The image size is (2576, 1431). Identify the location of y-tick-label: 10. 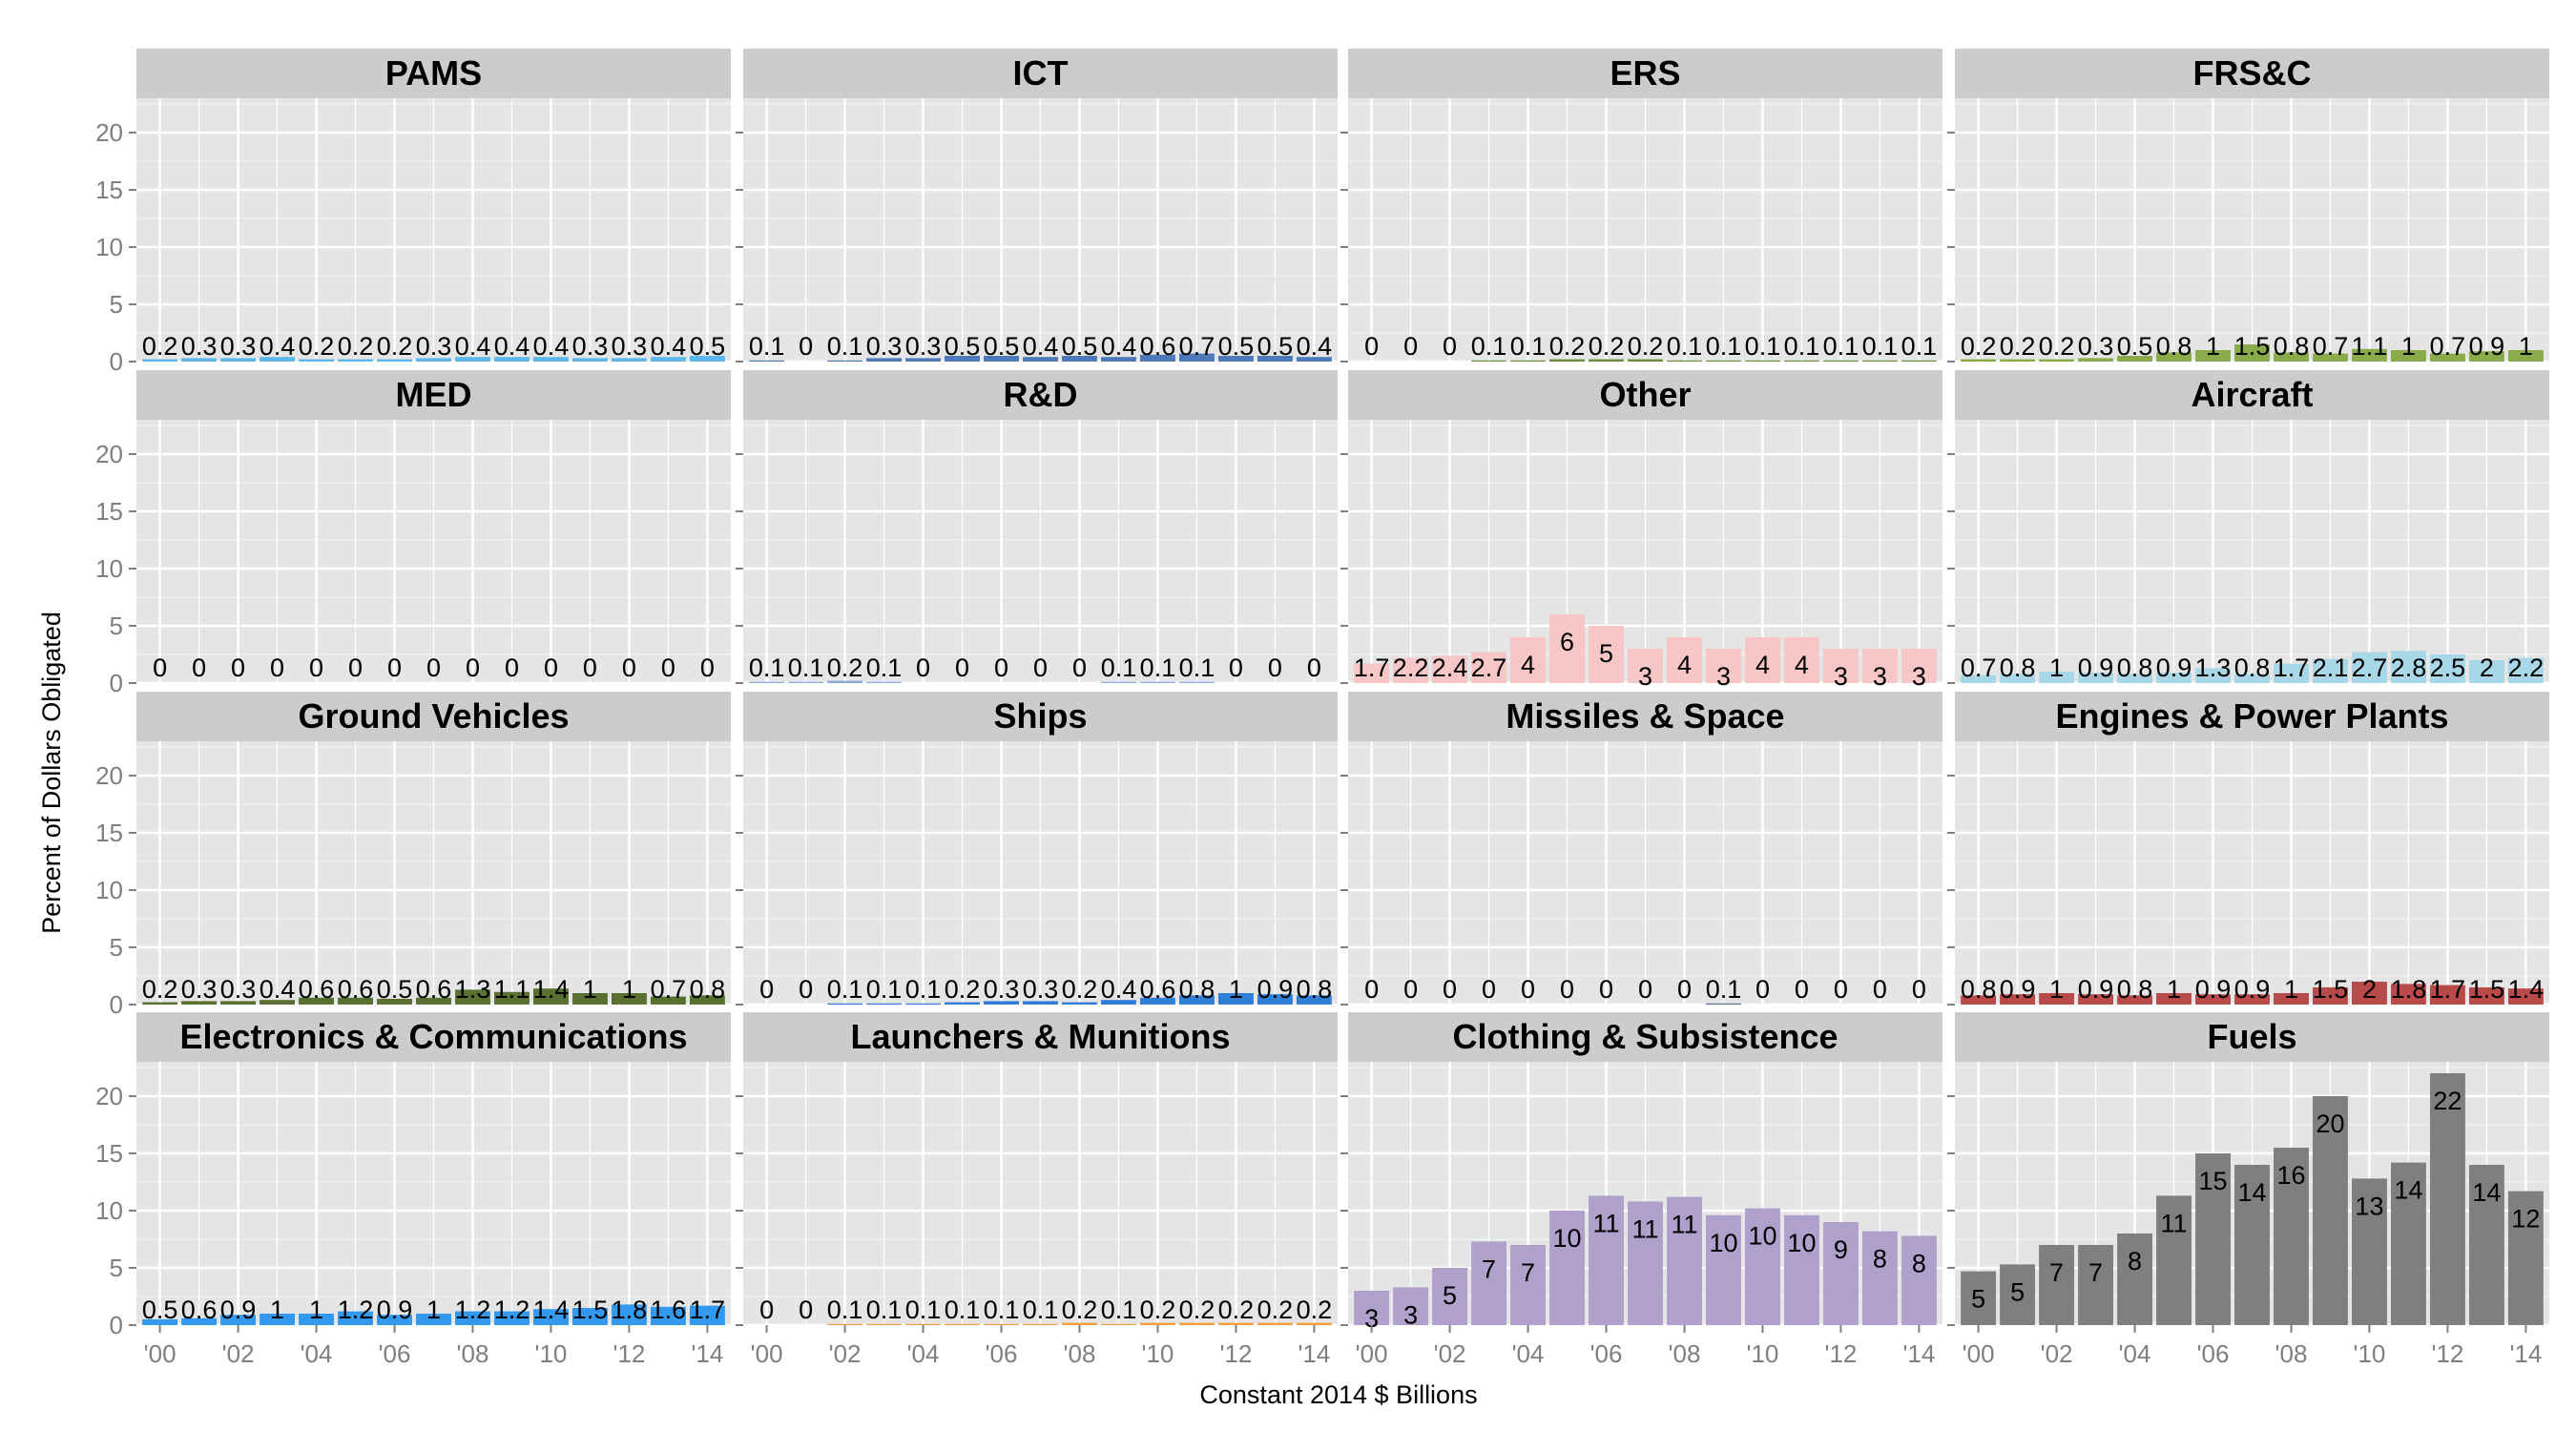
(109, 1210).